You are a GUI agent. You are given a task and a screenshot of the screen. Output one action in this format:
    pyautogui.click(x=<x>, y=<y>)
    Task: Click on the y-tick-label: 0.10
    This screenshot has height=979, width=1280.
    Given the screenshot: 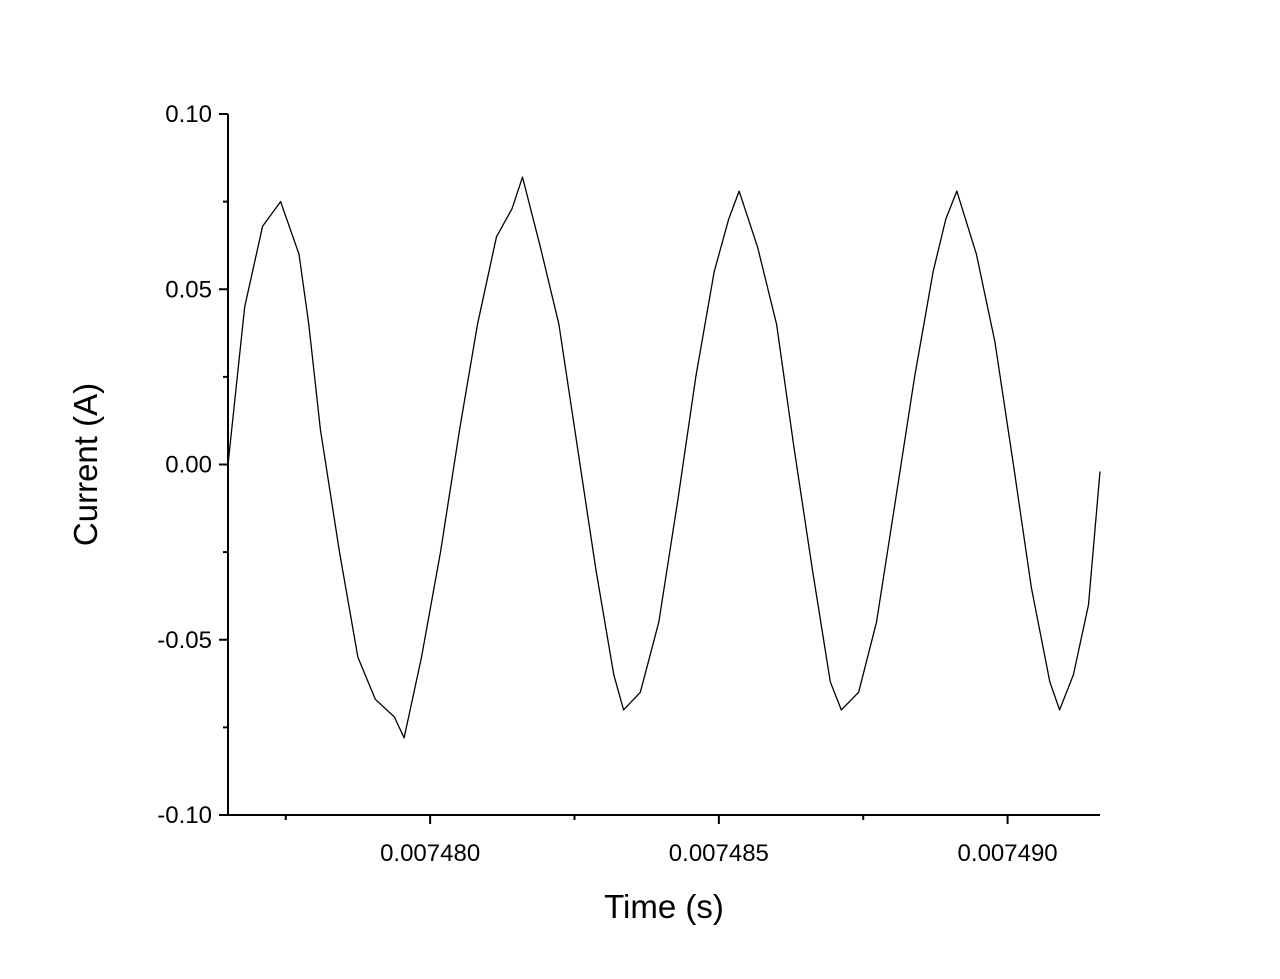 What is the action you would take?
    pyautogui.click(x=188, y=114)
    